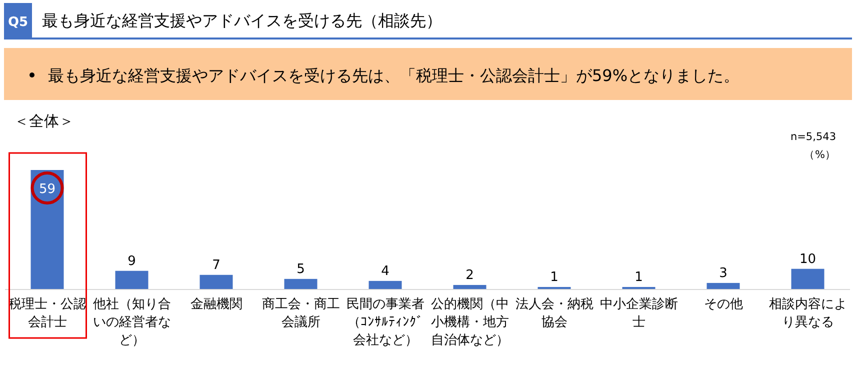  Describe the element at coordinates (639, 313) in the screenshot. I see `x-tick-label: 中小企業診断士` at that location.